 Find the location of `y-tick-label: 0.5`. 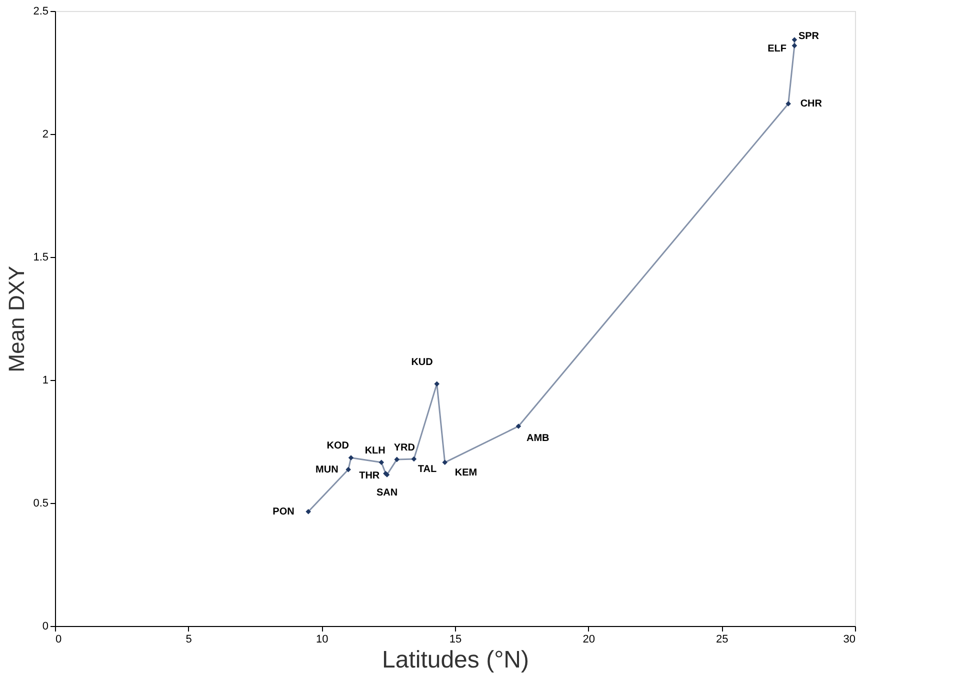

y-tick-label: 0.5 is located at coordinates (40, 504).